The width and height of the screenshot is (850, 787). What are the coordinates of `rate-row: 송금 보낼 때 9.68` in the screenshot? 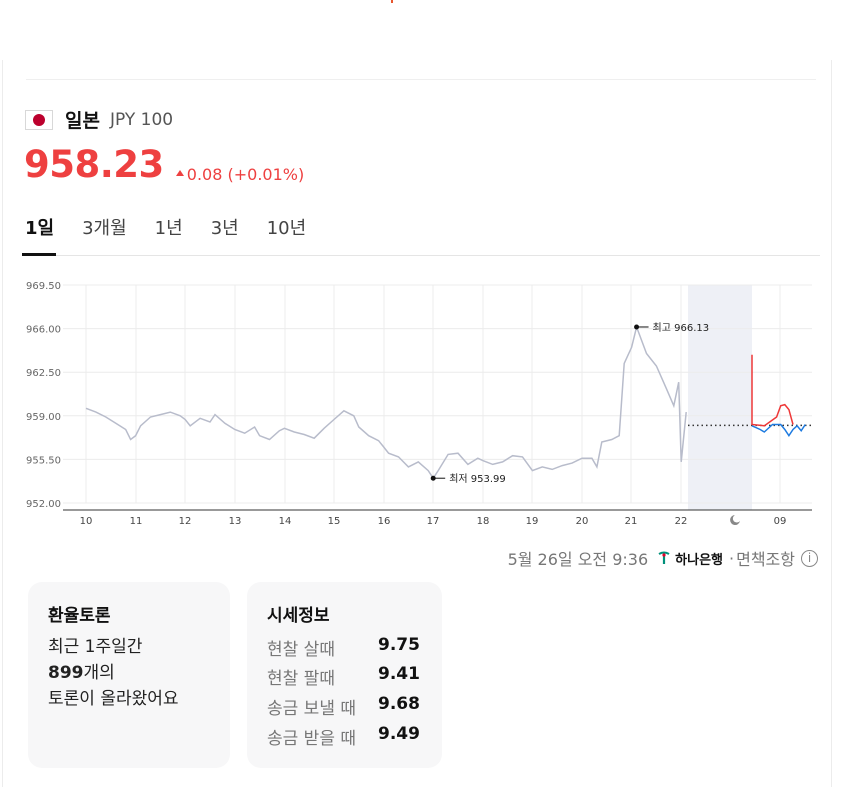 It's located at (352, 706).